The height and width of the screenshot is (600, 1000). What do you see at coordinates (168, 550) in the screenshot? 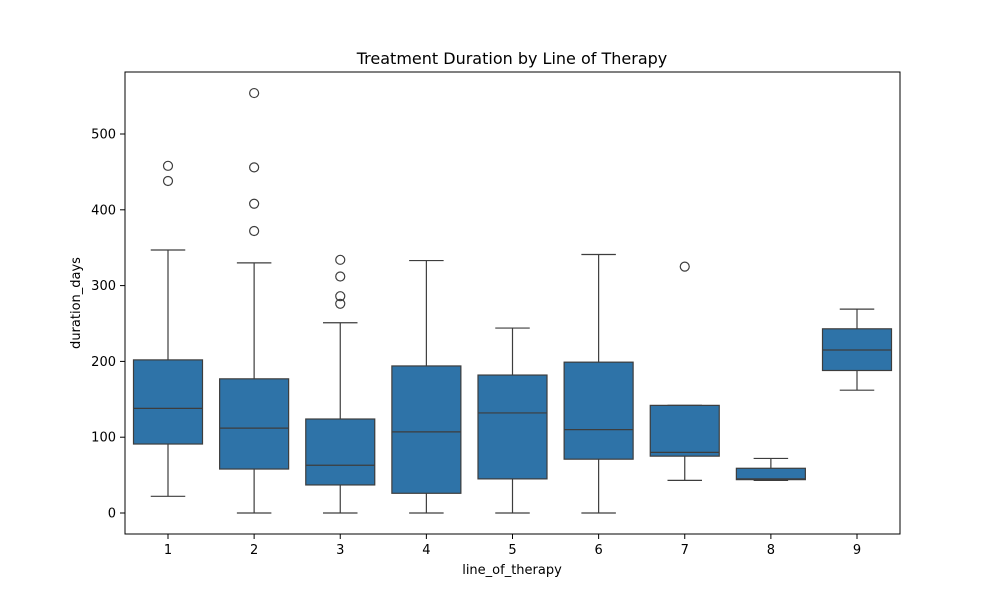
I see `x-tick-label: 1` at bounding box center [168, 550].